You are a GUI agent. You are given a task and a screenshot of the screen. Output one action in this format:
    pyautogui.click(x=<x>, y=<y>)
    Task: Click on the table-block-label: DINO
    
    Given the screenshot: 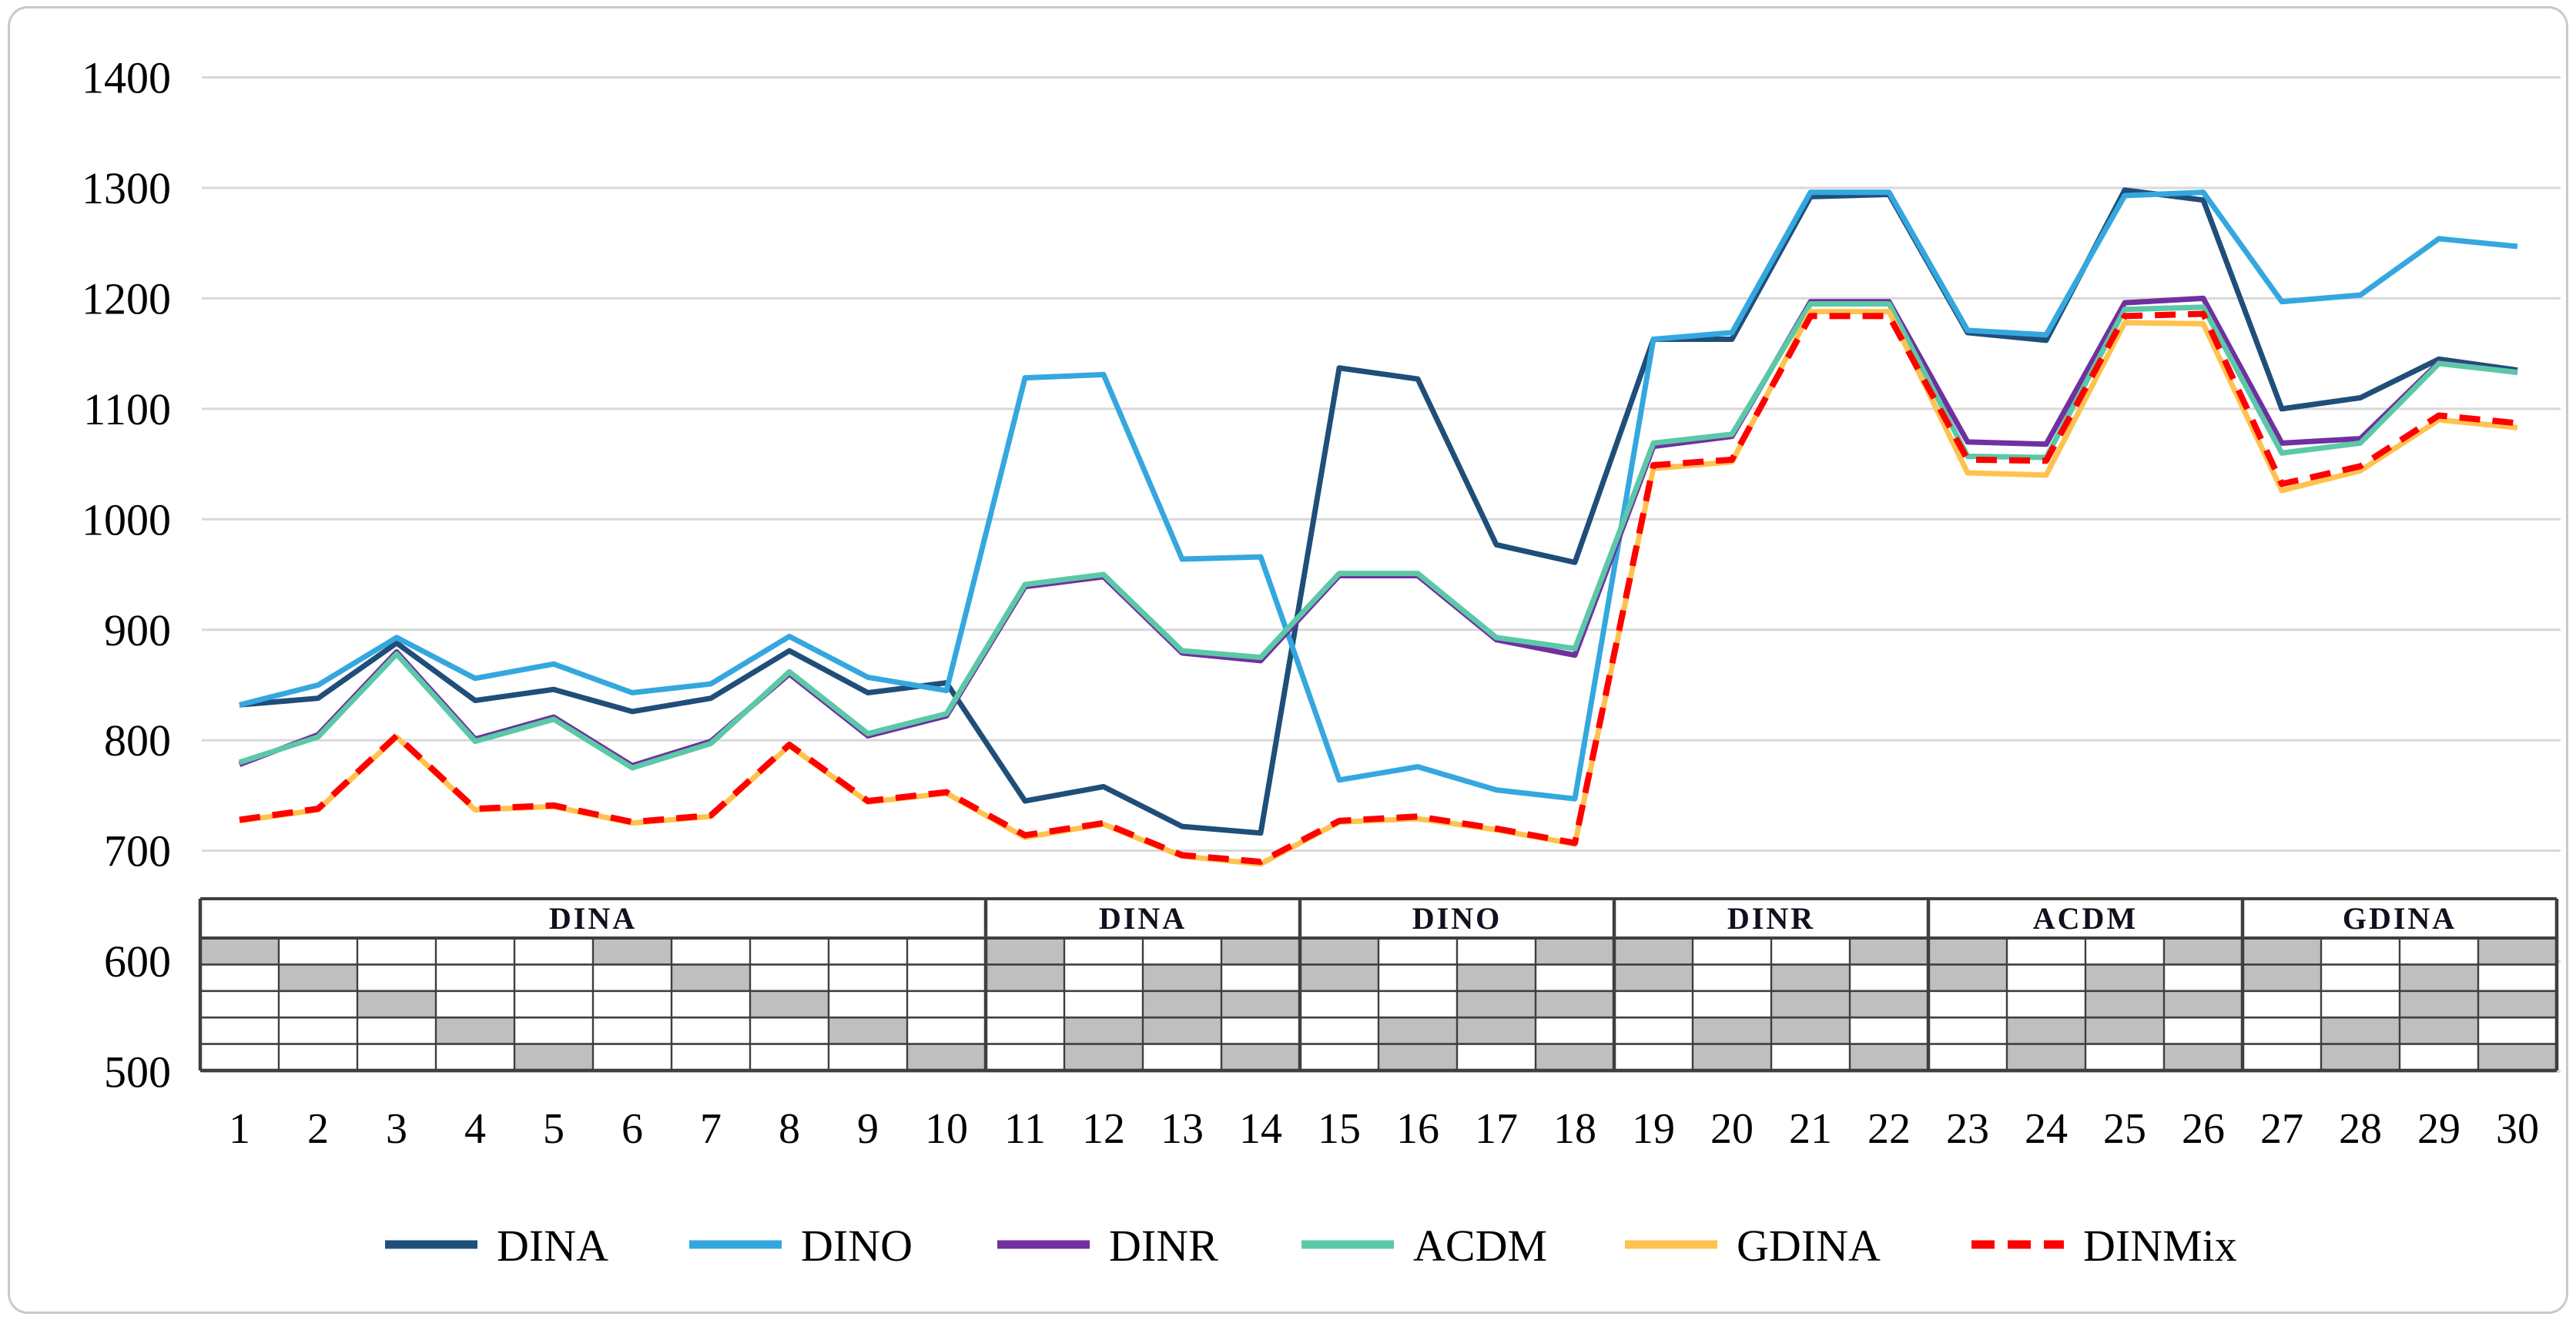 What is the action you would take?
    pyautogui.click(x=1457, y=918)
    